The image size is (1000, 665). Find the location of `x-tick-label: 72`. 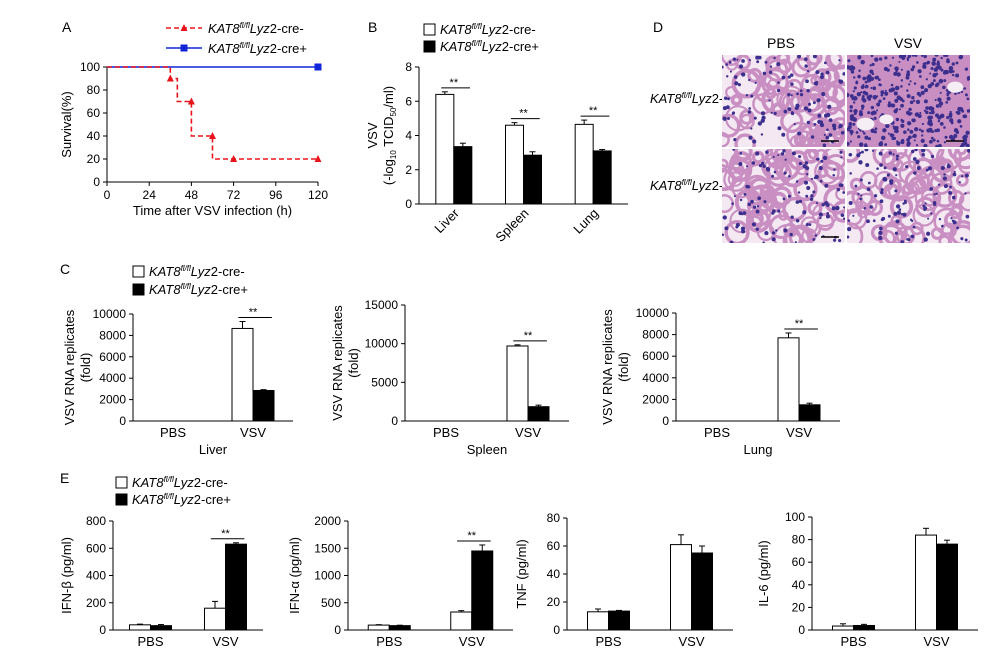

x-tick-label: 72 is located at coordinates (234, 195).